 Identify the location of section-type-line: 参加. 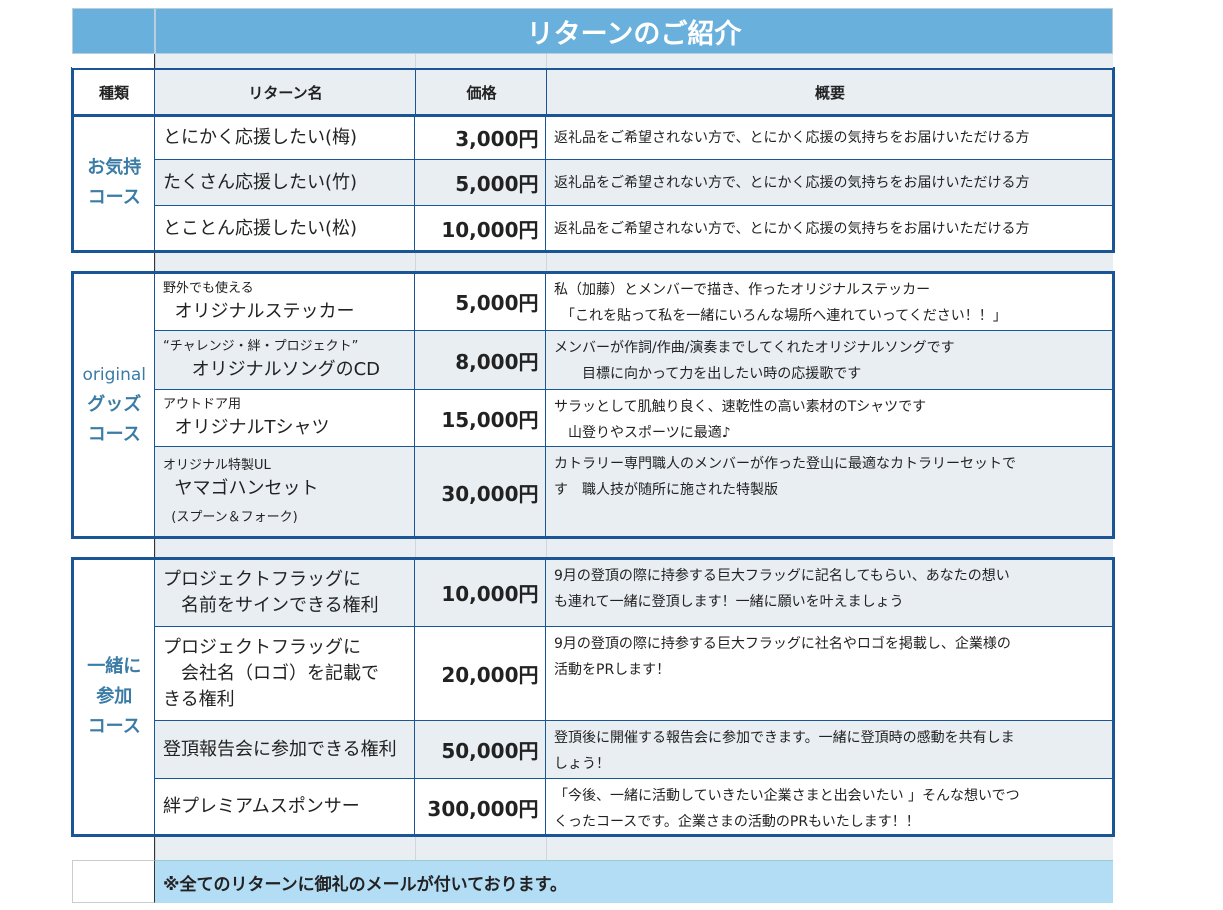
(114, 696).